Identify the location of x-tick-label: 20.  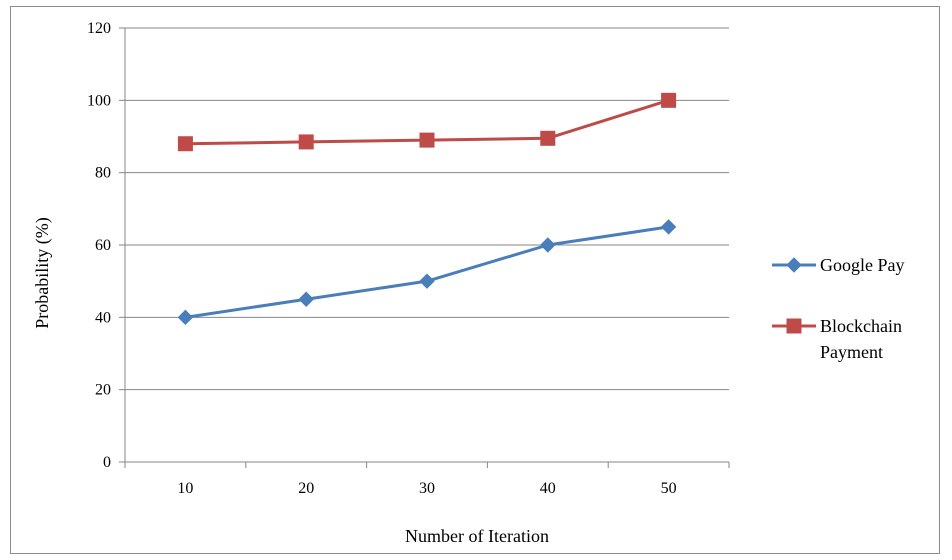
(306, 488).